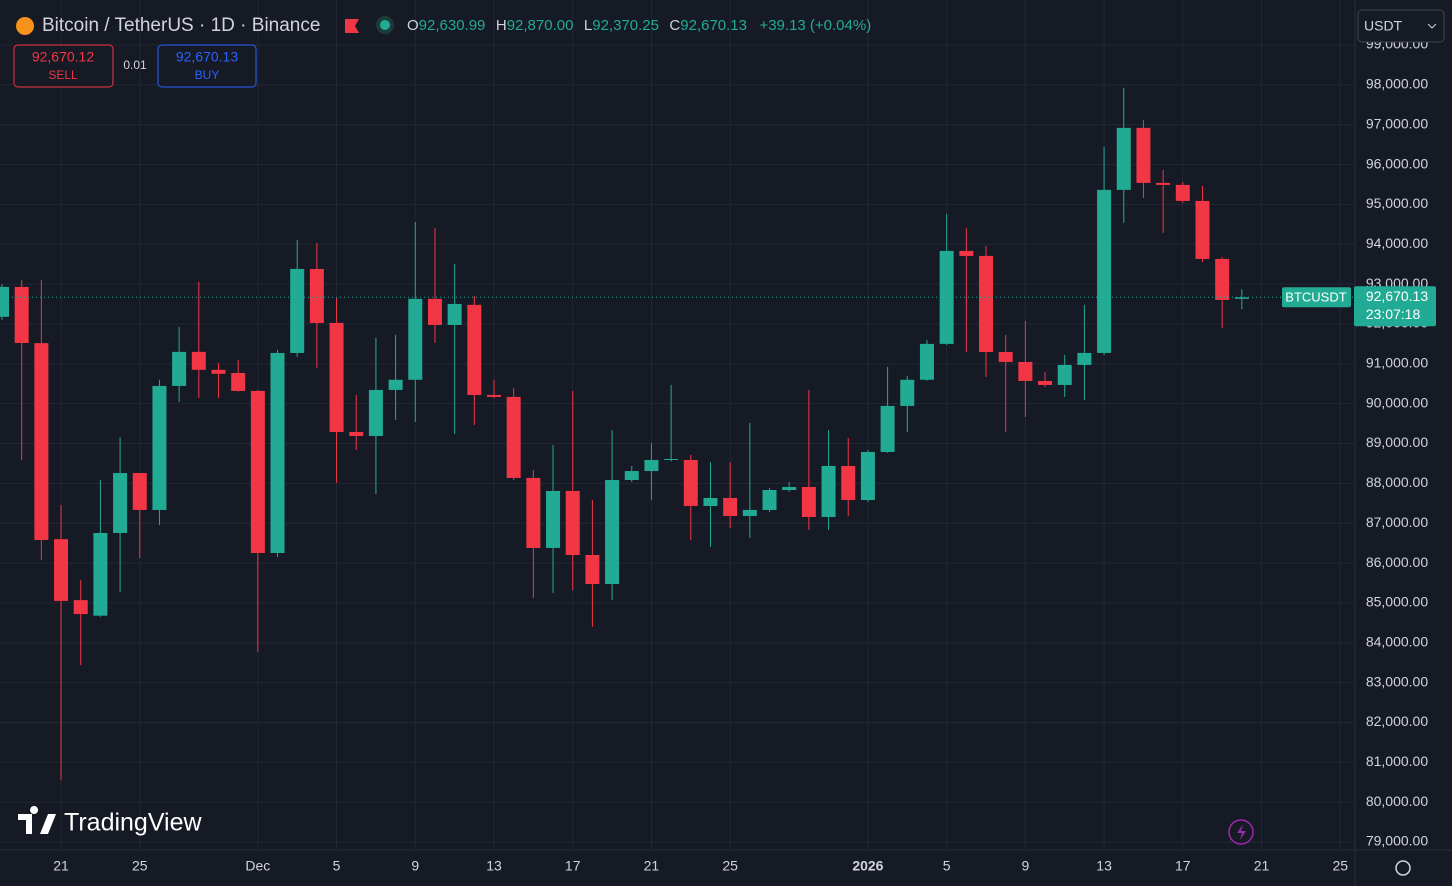 Image resolution: width=1452 pixels, height=886 pixels. What do you see at coordinates (730, 866) in the screenshot?
I see `x-tick-label: 25` at bounding box center [730, 866].